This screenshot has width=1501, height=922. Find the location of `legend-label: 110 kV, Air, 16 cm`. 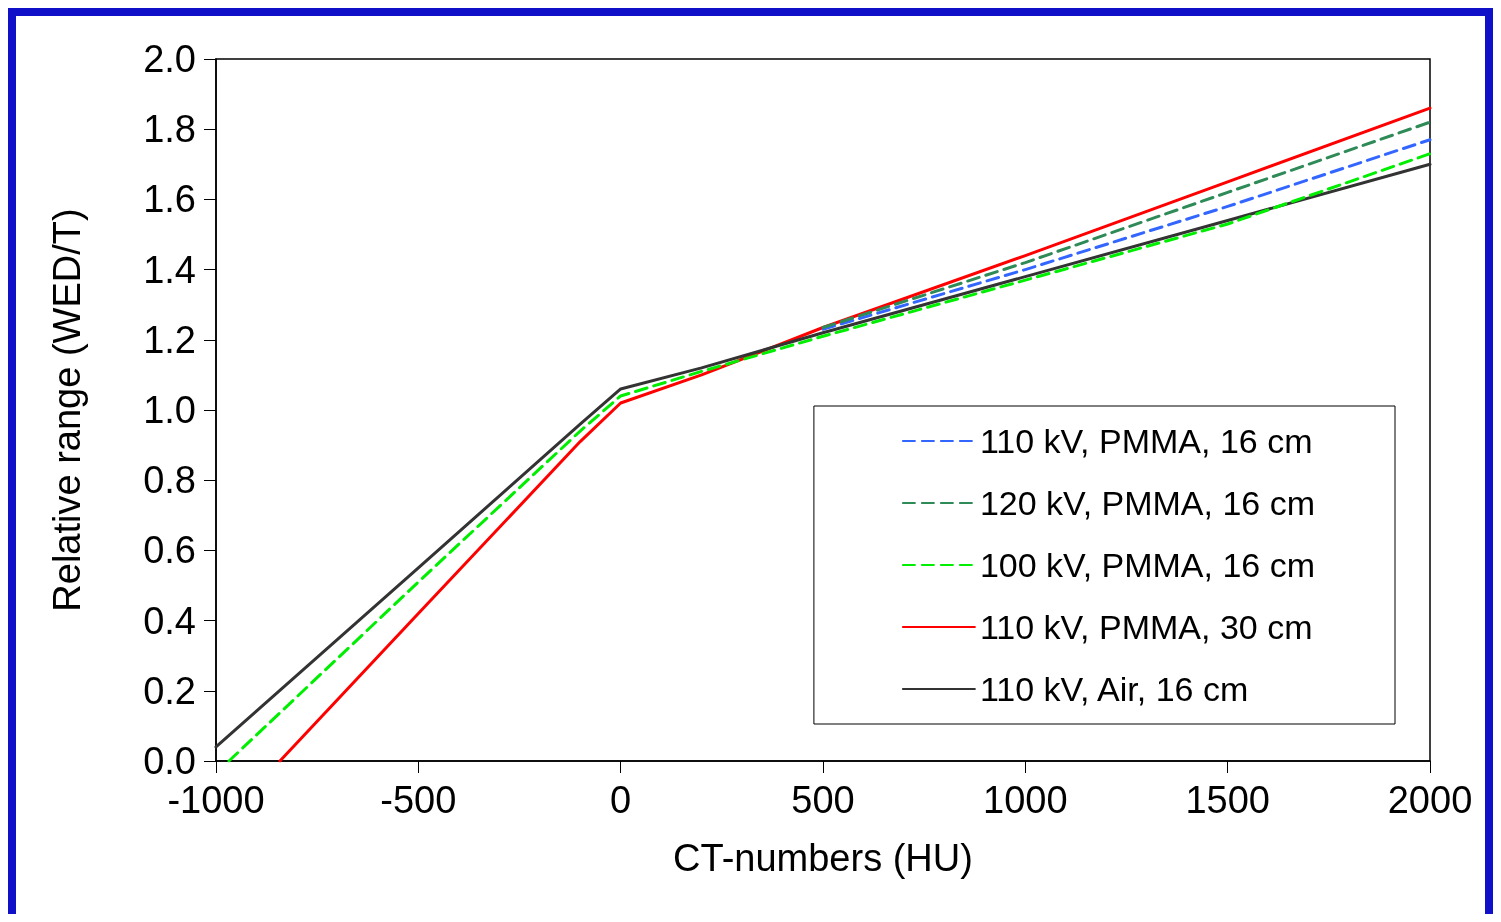

legend-label: 110 kV, Air, 16 cm is located at coordinates (1114, 689).